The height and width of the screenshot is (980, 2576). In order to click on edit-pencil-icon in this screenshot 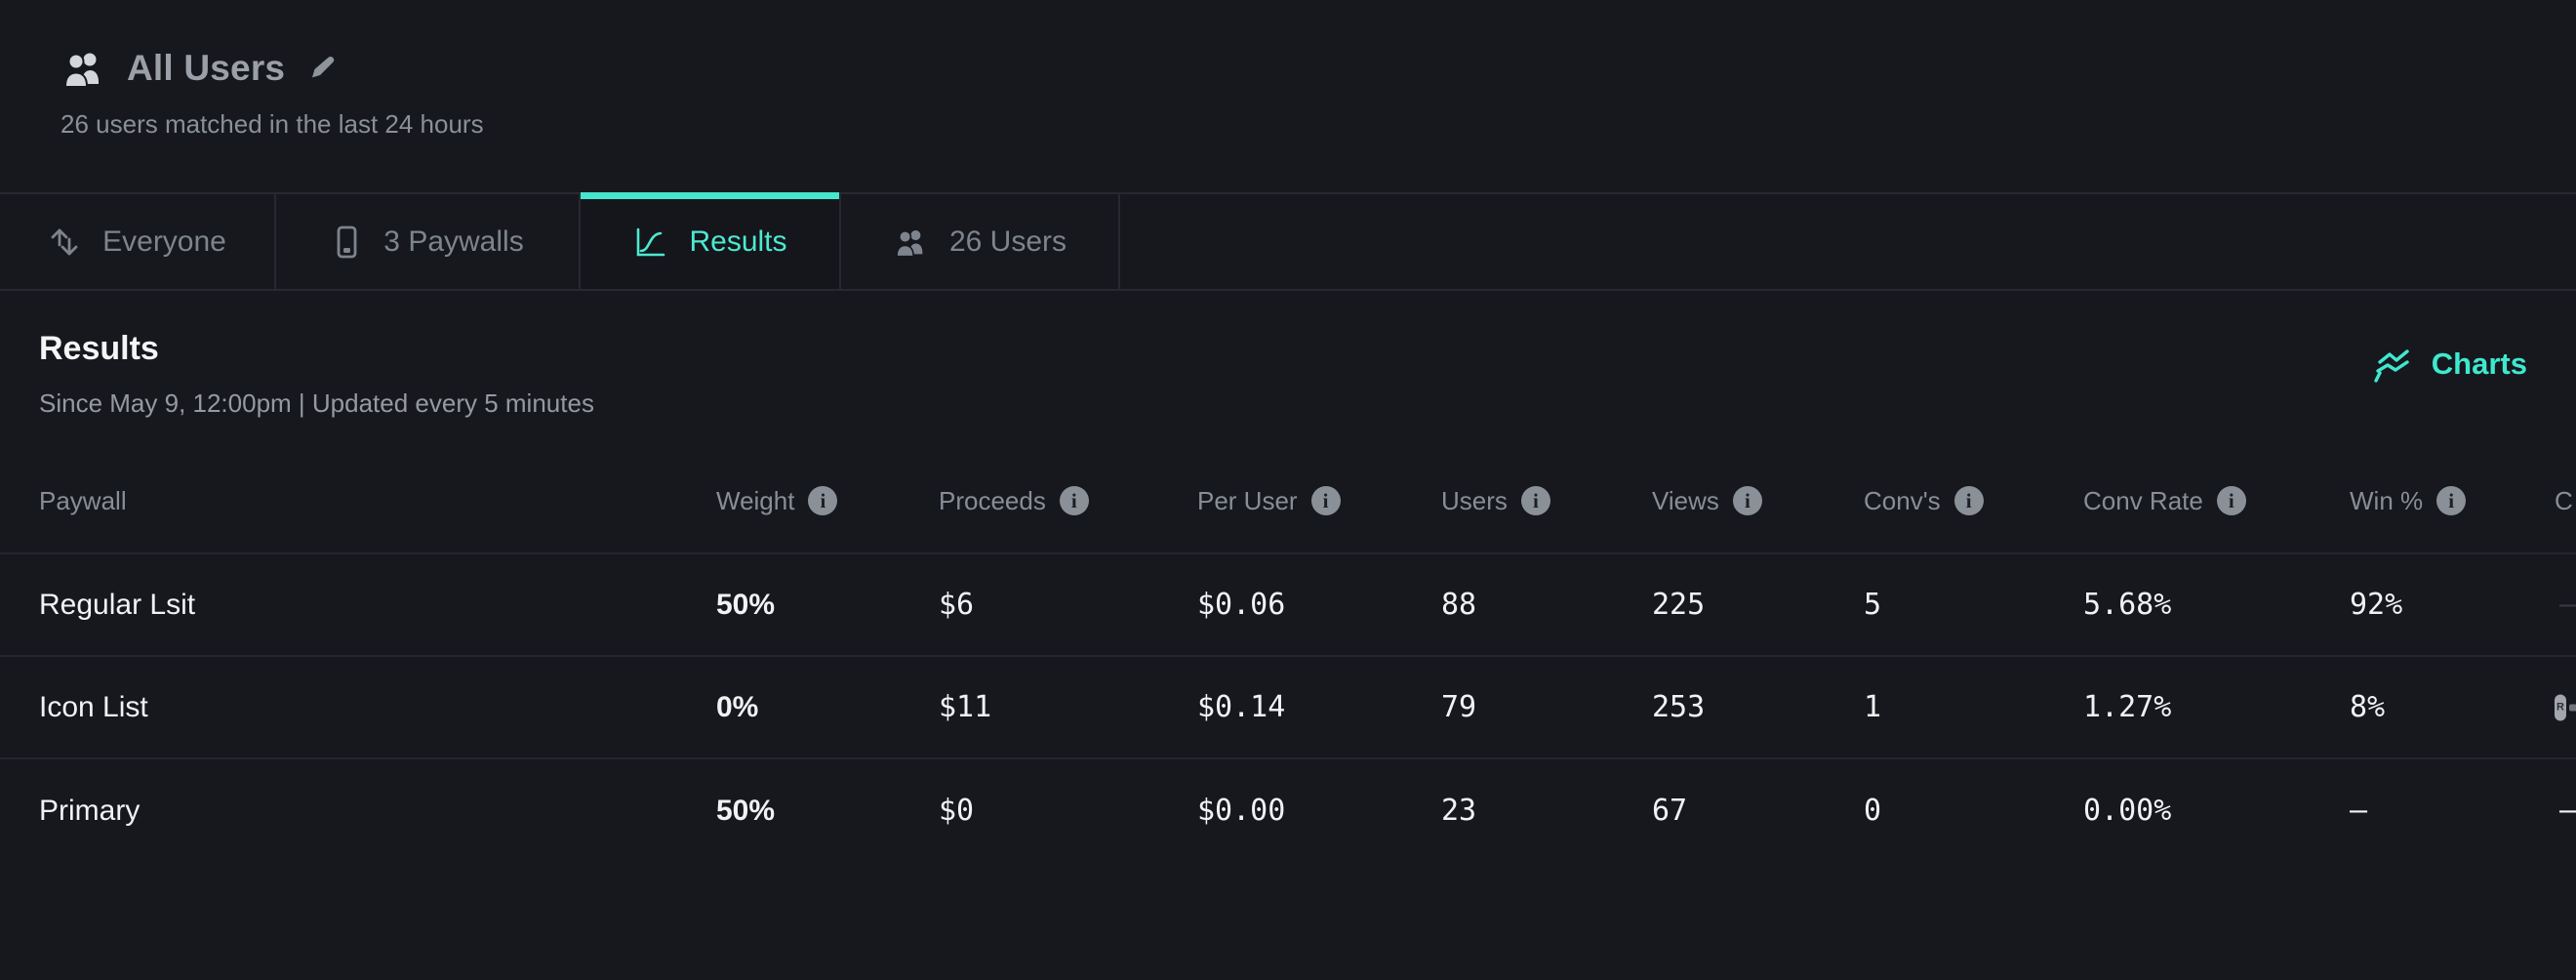, I will do `click(322, 69)`.